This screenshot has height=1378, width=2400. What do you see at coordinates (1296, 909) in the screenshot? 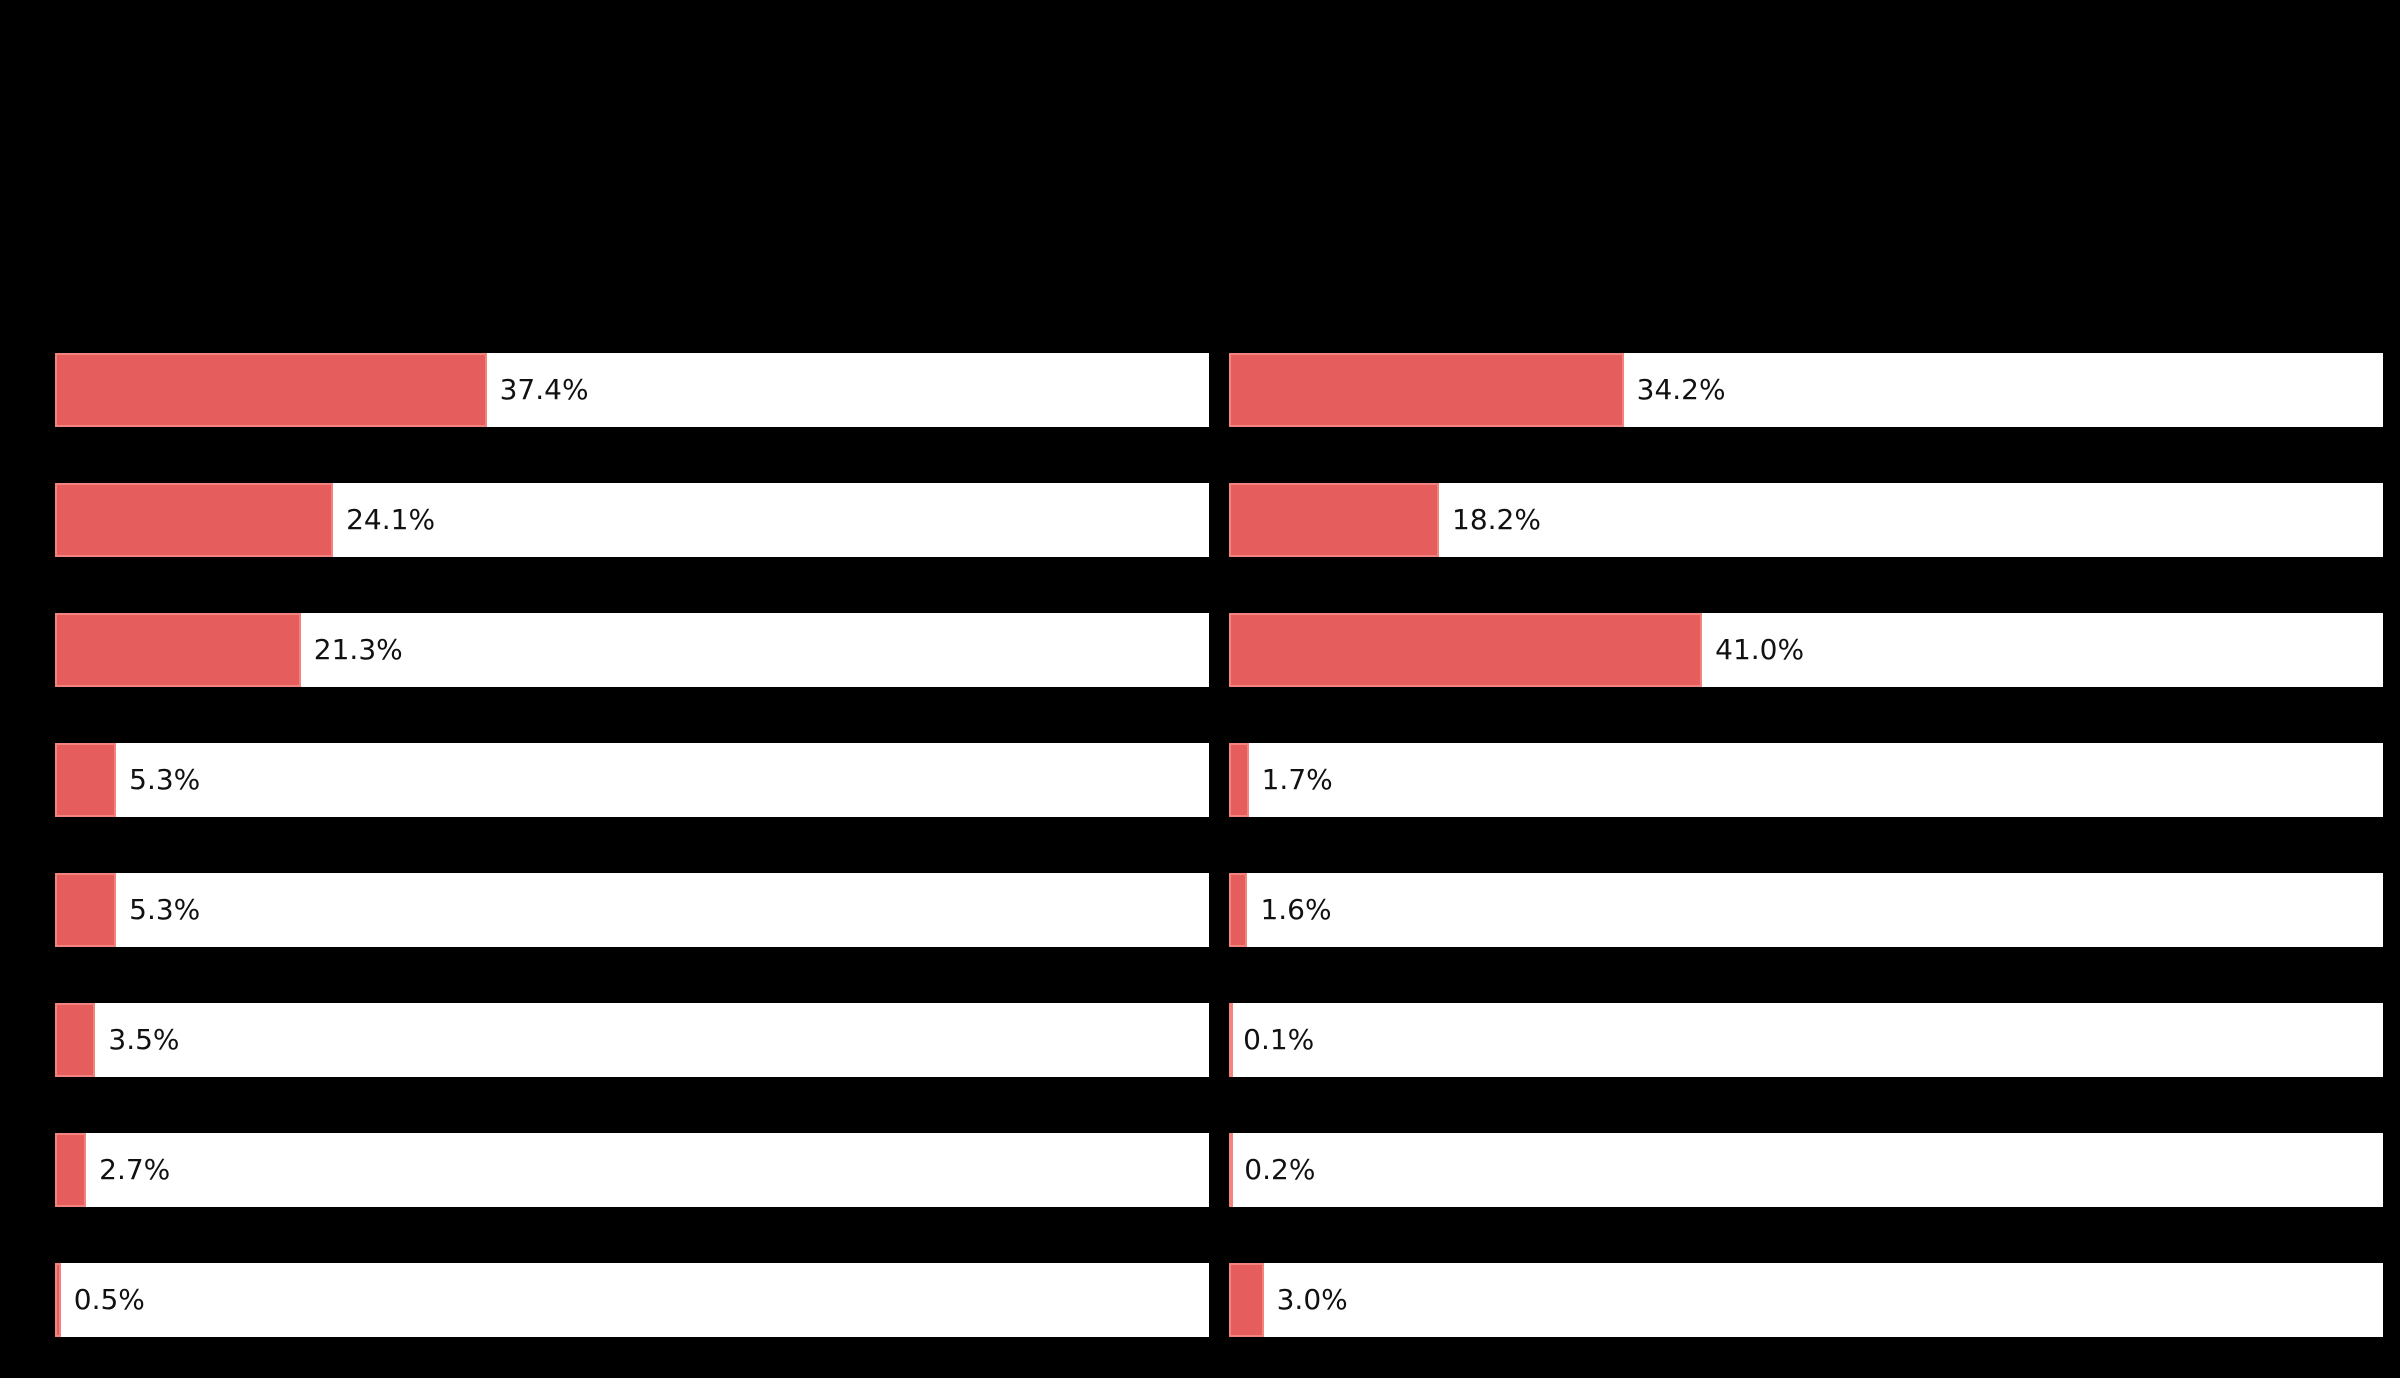
I see `bar-value-label: 1.6%` at bounding box center [1296, 909].